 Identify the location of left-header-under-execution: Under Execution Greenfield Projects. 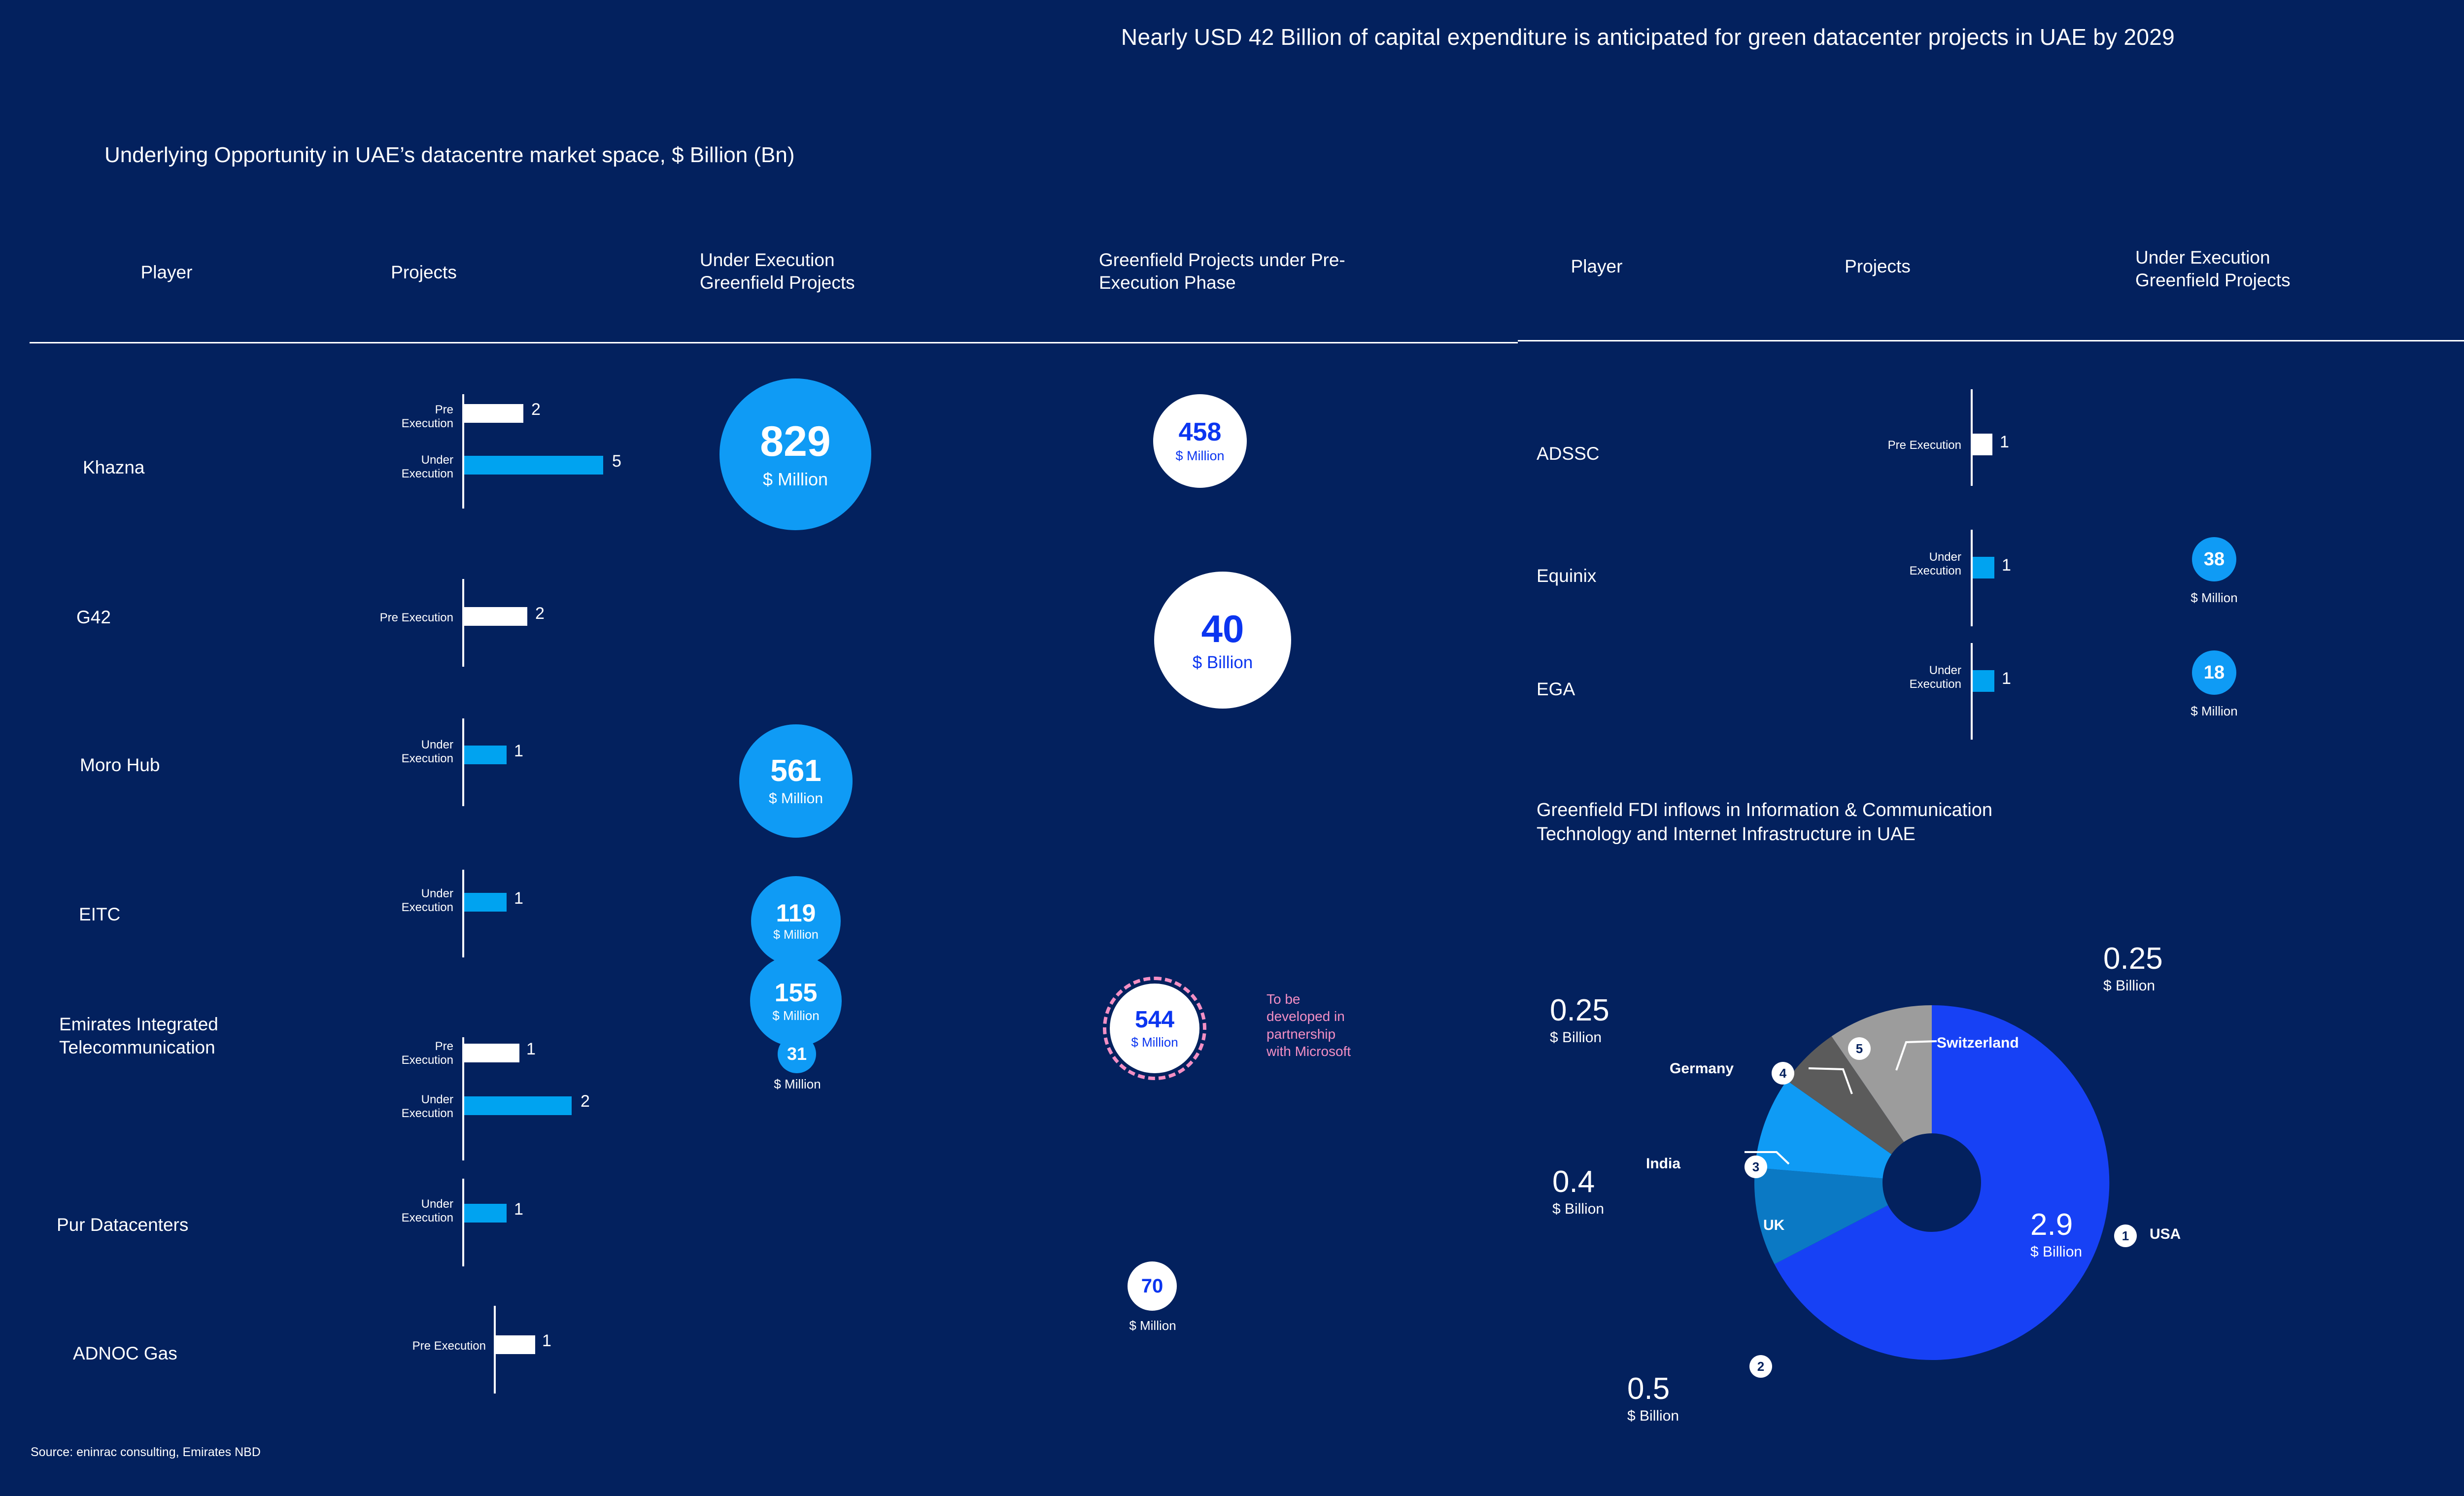
(803, 271).